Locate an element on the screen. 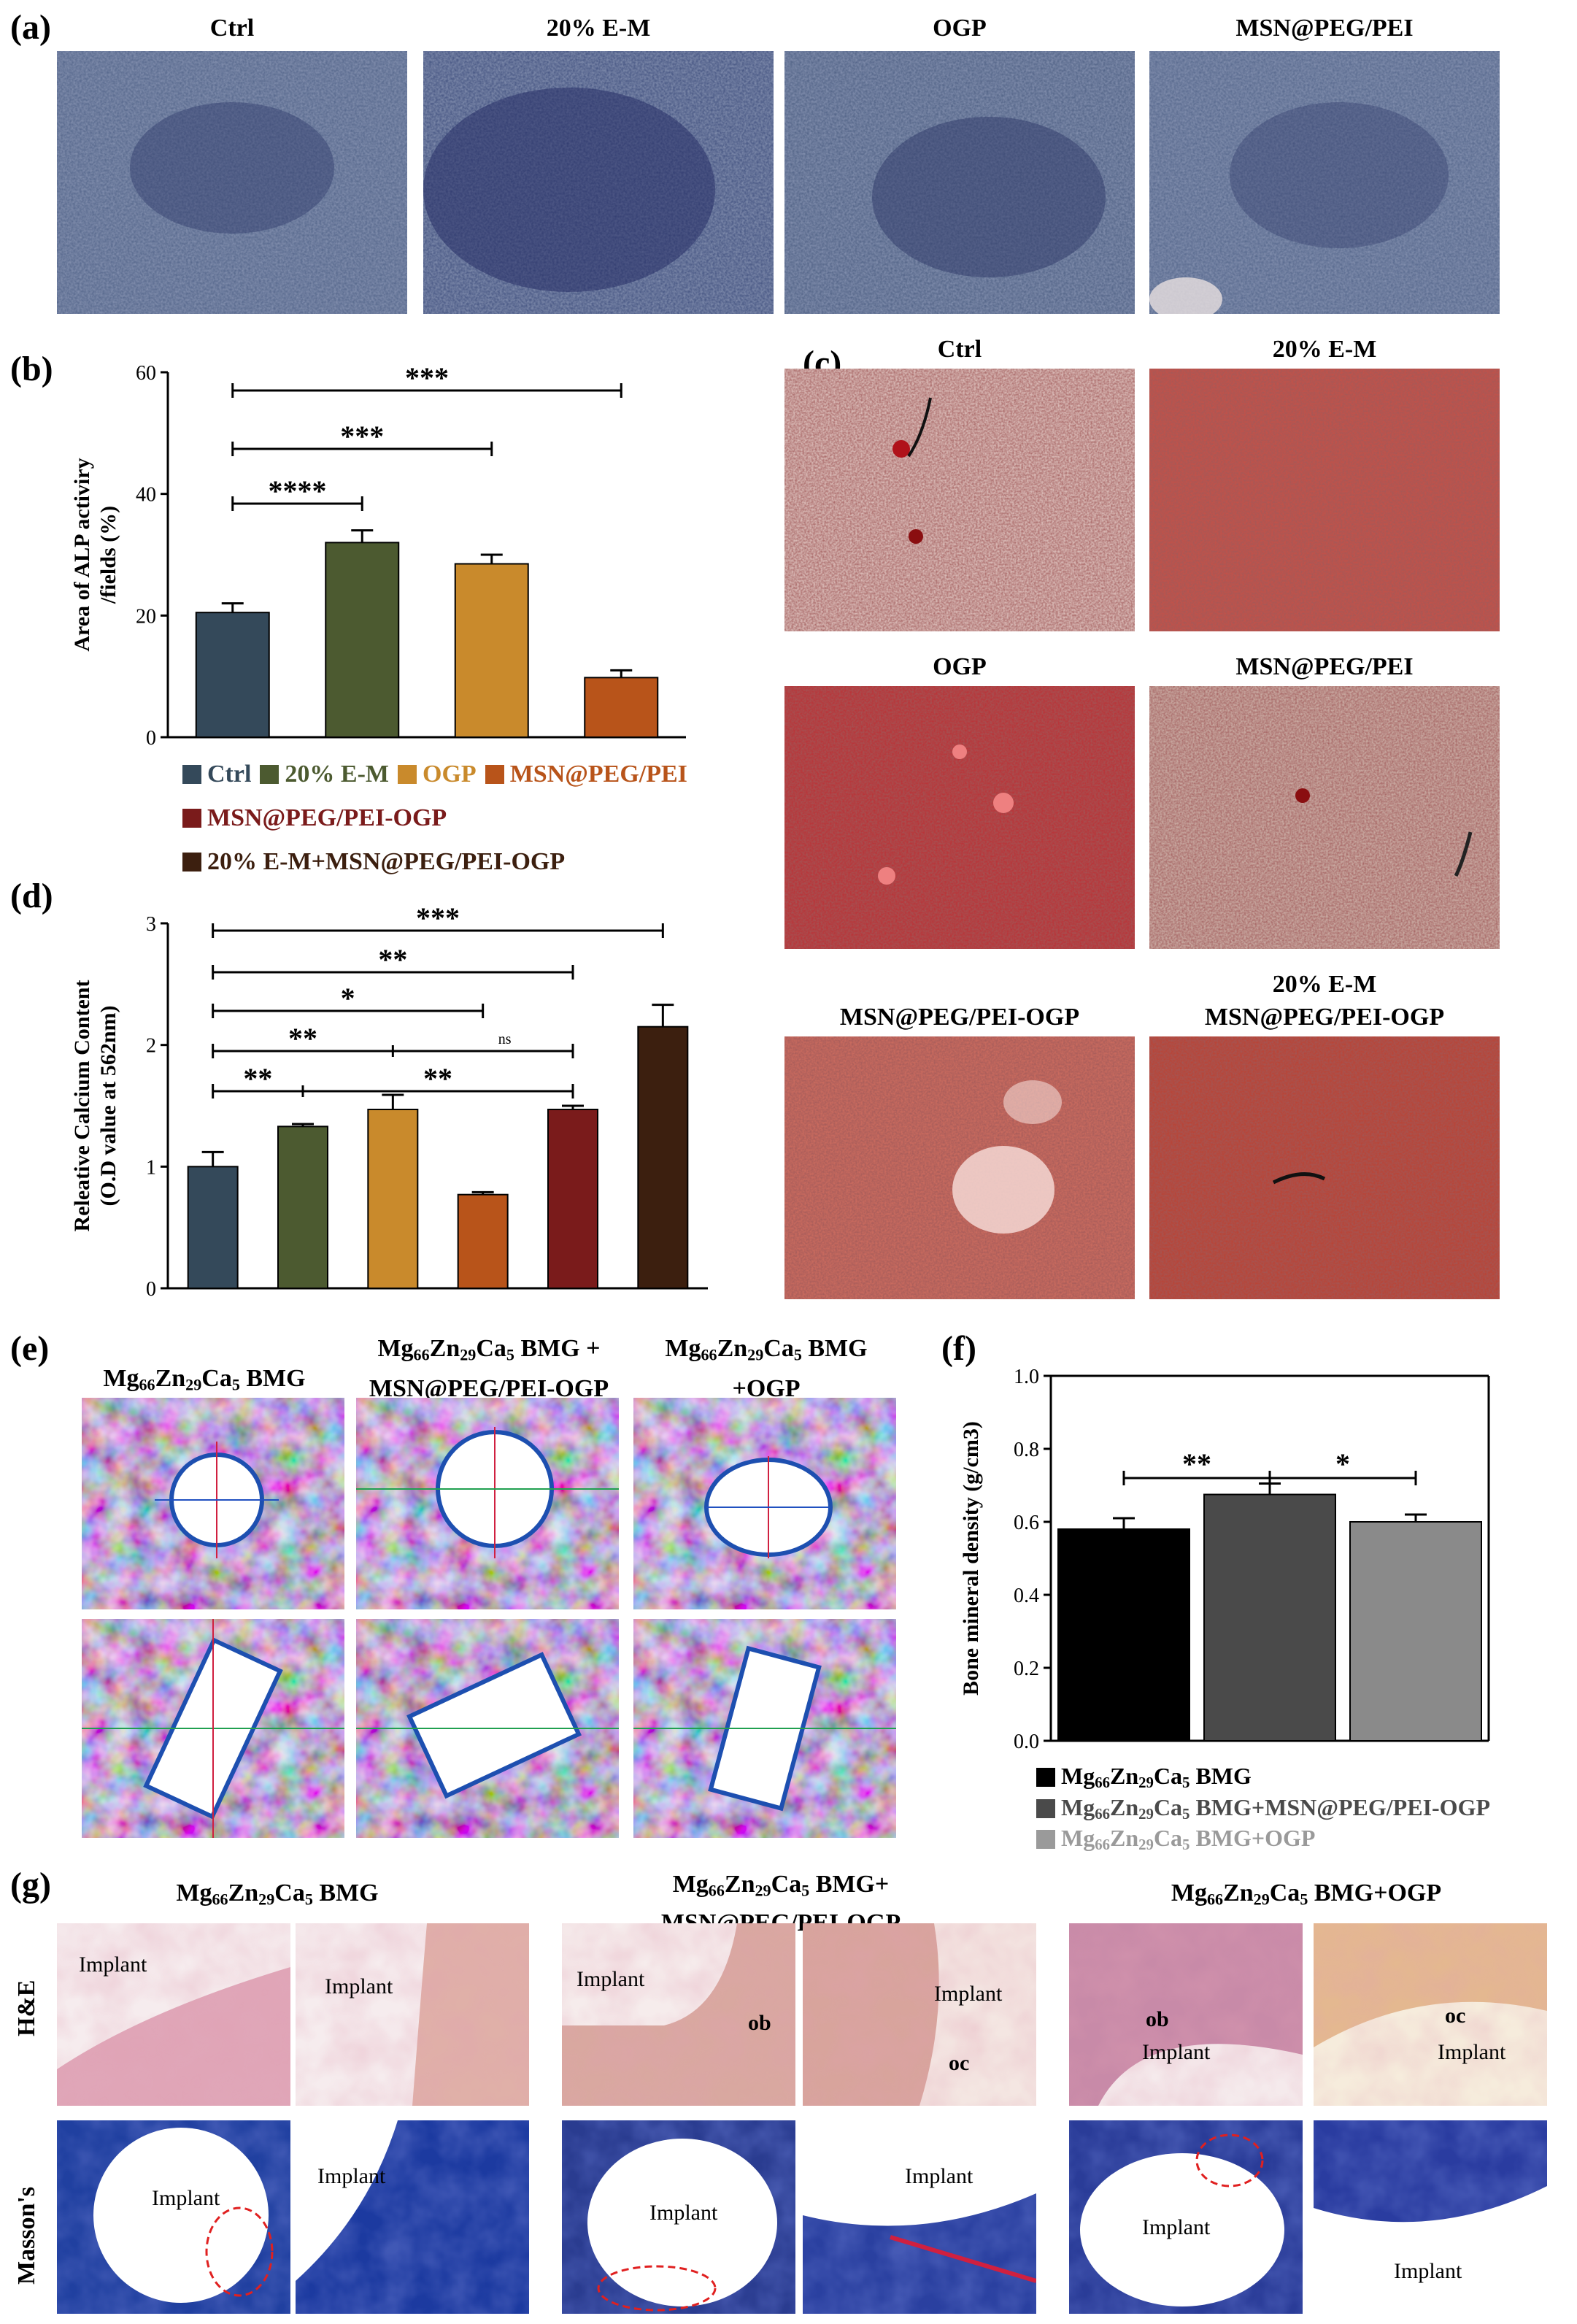  legend-b-row3: 20% E-M+MSN@PEG/PEI-OGP is located at coordinates (374, 862).